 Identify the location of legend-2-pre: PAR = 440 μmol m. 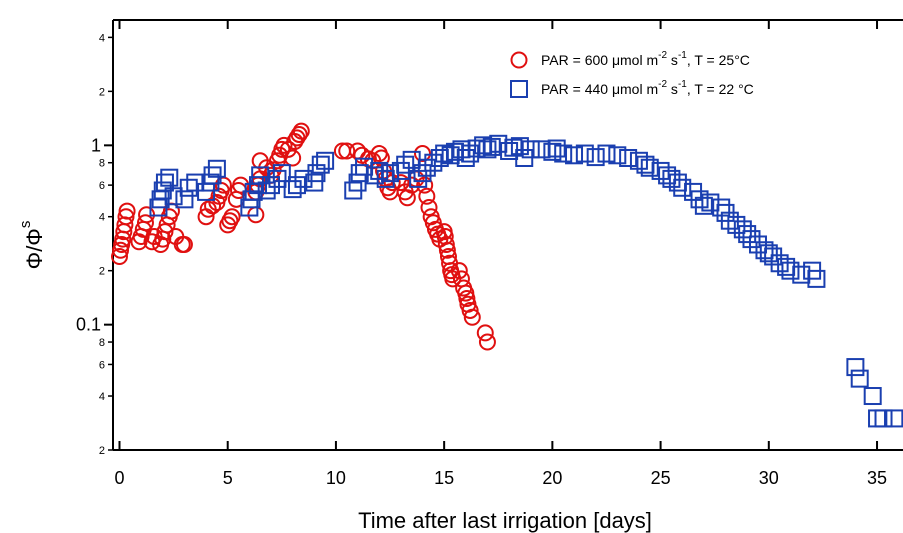
(599, 89).